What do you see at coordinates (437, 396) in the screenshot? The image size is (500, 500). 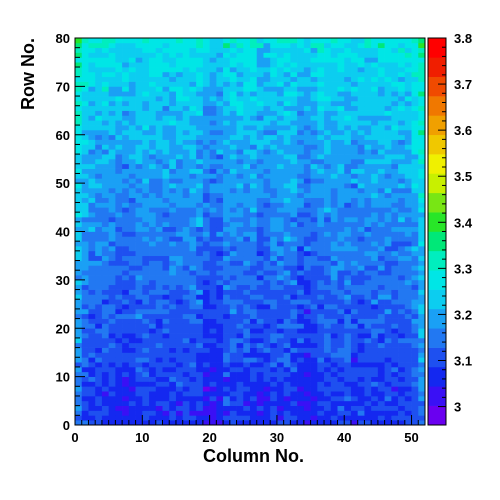 I see `colorbar-swatch` at bounding box center [437, 396].